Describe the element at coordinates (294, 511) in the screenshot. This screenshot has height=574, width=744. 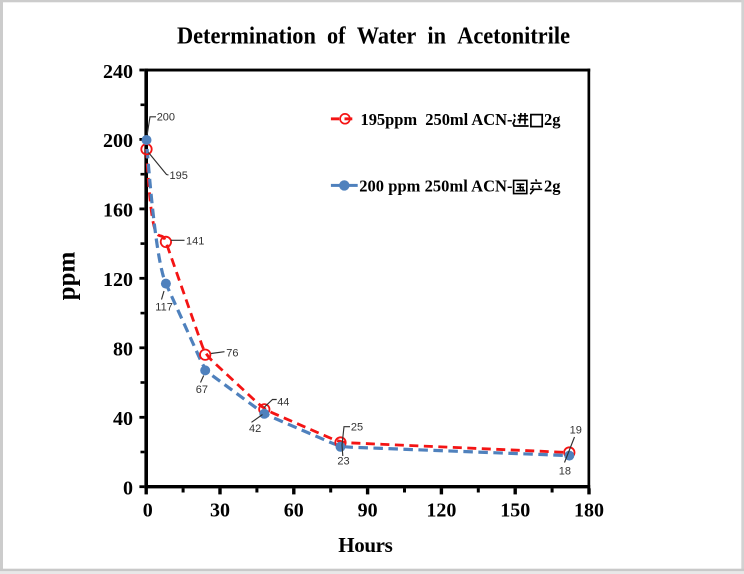
I see `svg-text: 60` at that location.